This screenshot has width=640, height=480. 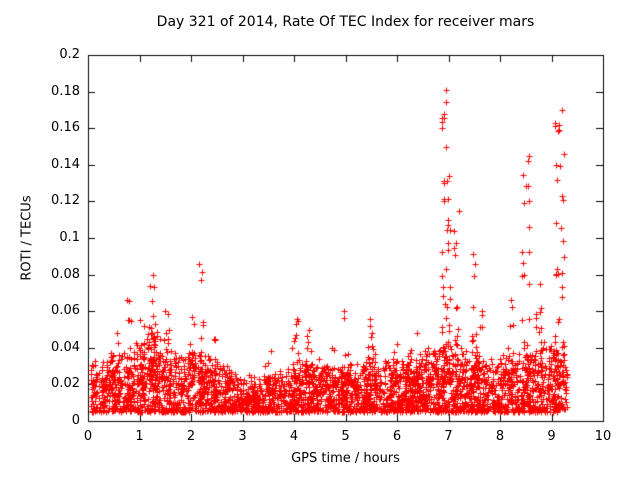 I want to click on y-tick-label: 0.12, so click(x=65, y=201).